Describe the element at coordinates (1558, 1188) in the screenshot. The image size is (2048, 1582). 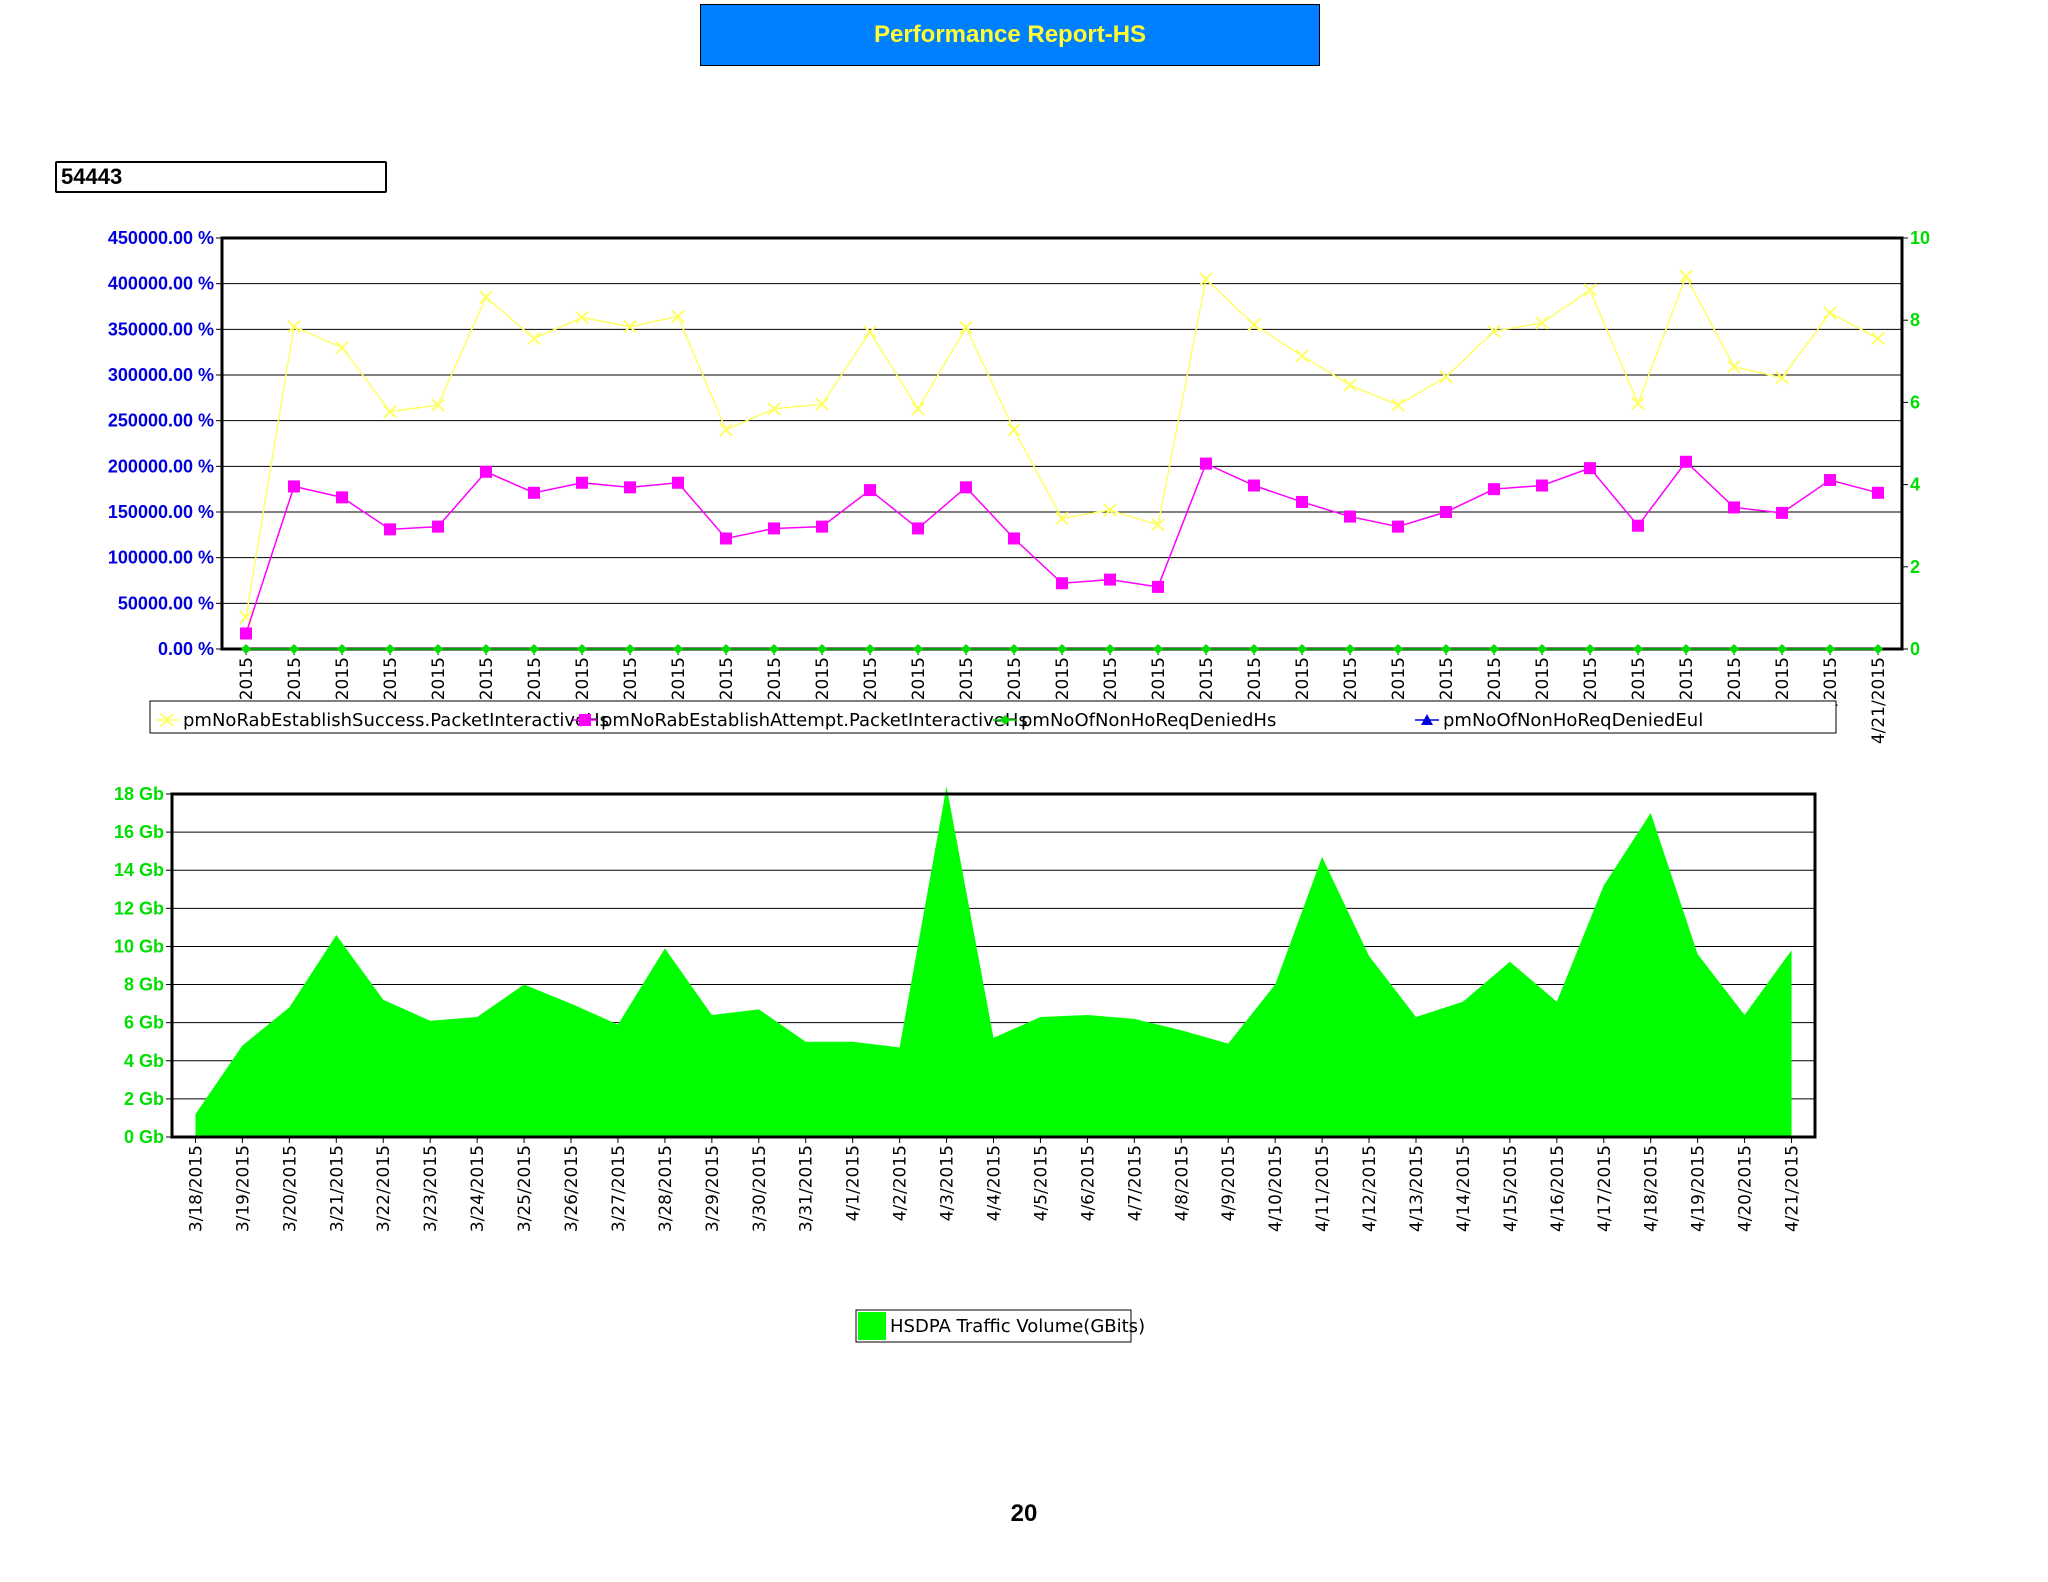
I see `x-tick-label: 4/16/2015` at that location.